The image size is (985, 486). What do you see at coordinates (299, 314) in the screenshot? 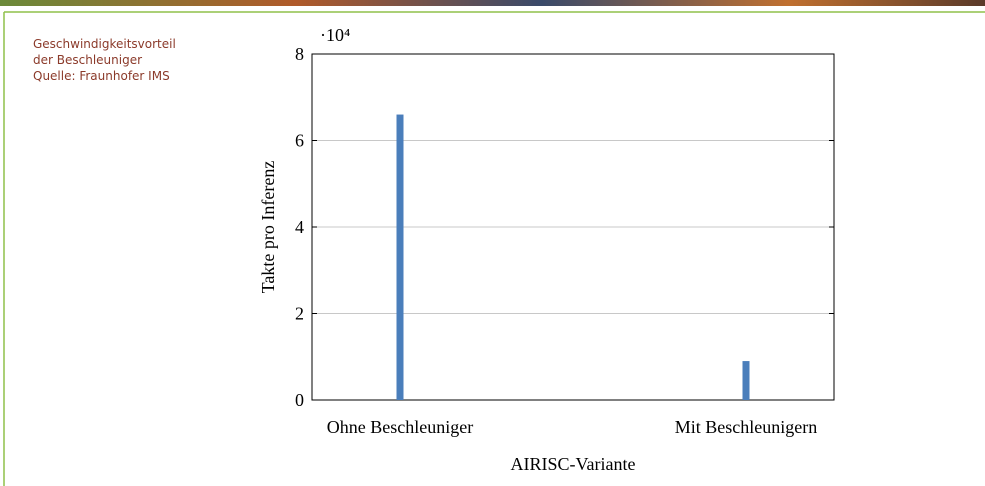
I see `y-tick-label: 2` at bounding box center [299, 314].